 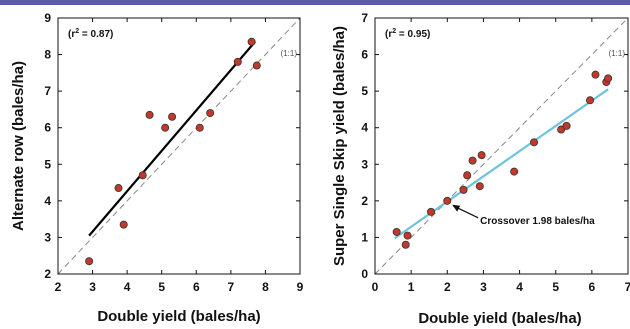 I want to click on r-squared-label: (r2 = 0.95), so click(x=407, y=34).